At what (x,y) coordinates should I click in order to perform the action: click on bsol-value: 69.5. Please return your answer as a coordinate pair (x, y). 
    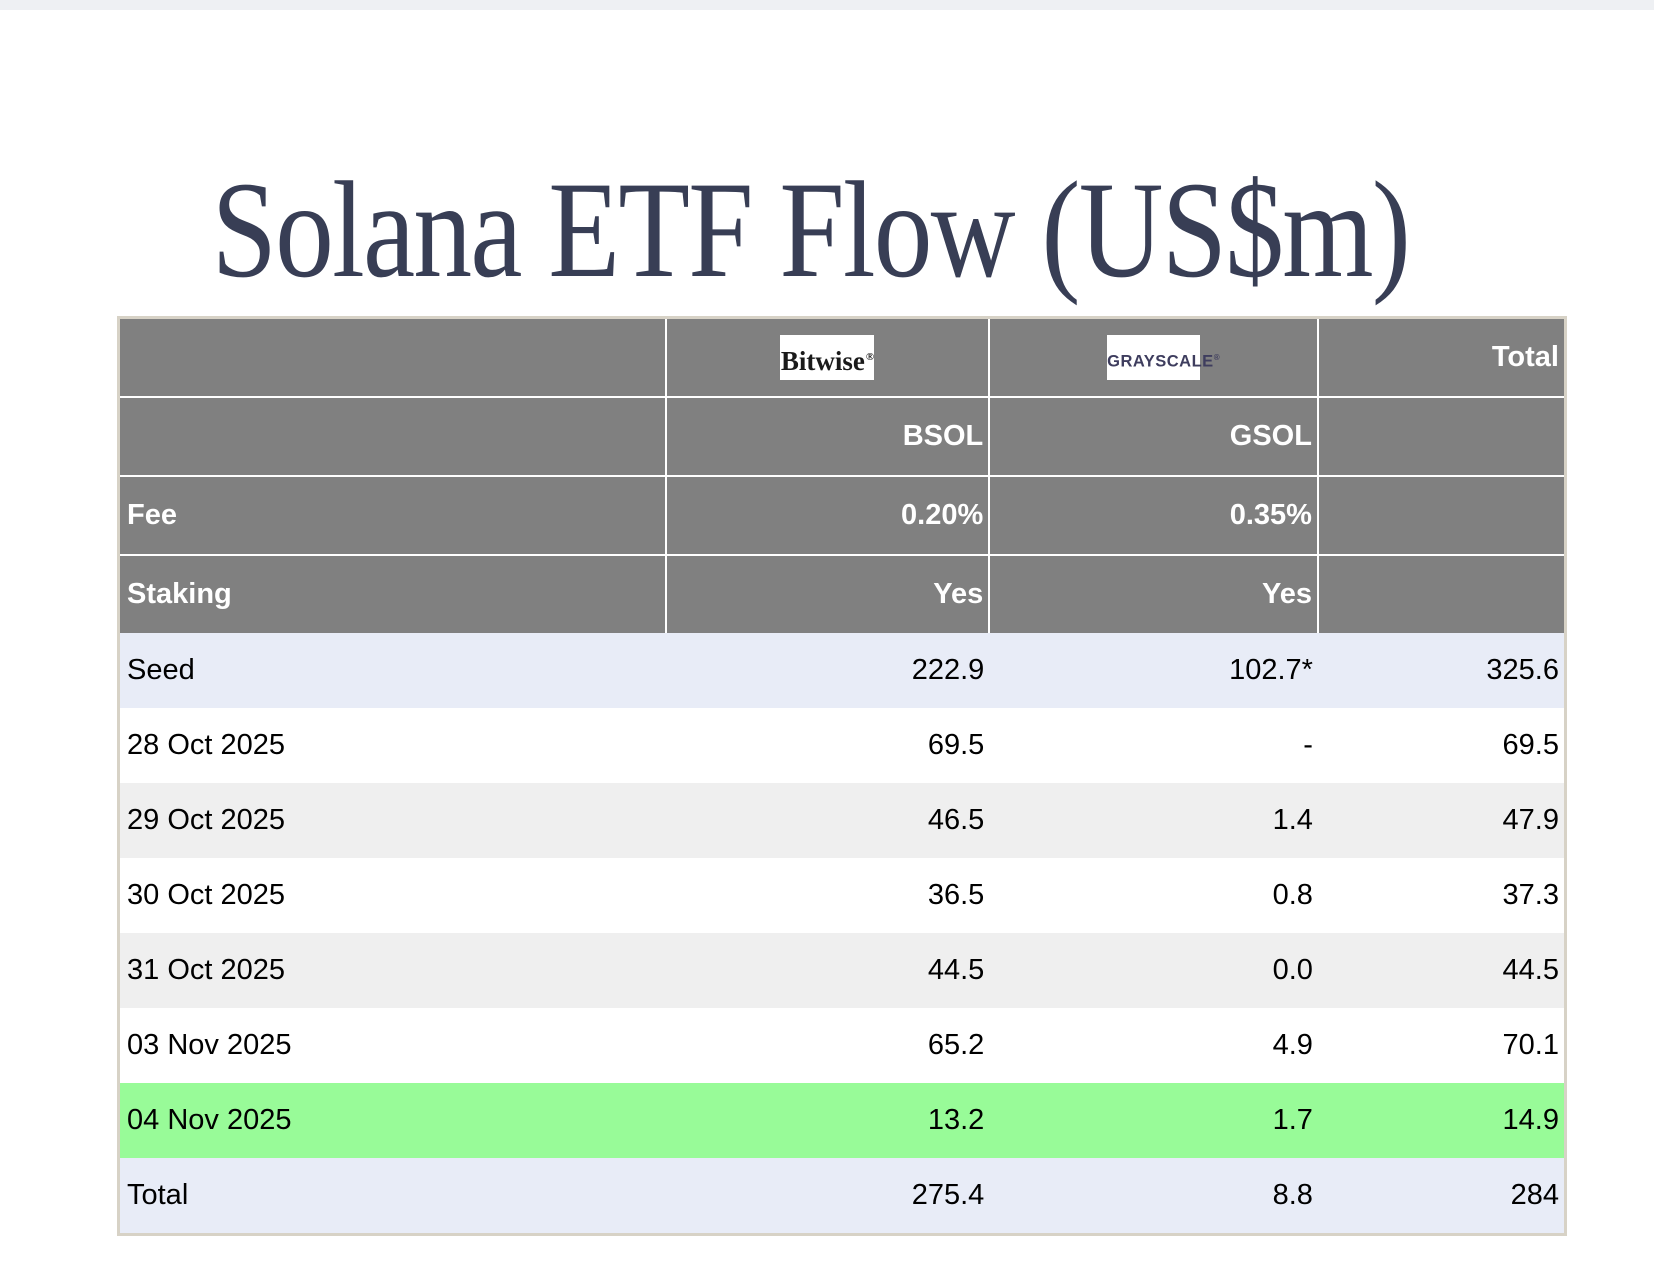
    Looking at the image, I should click on (827, 745).